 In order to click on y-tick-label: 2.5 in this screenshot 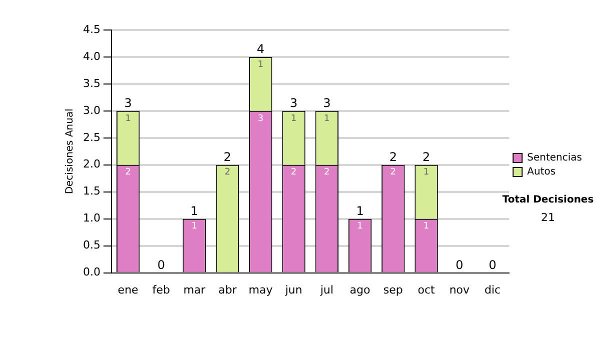, I will do `click(91, 137)`.